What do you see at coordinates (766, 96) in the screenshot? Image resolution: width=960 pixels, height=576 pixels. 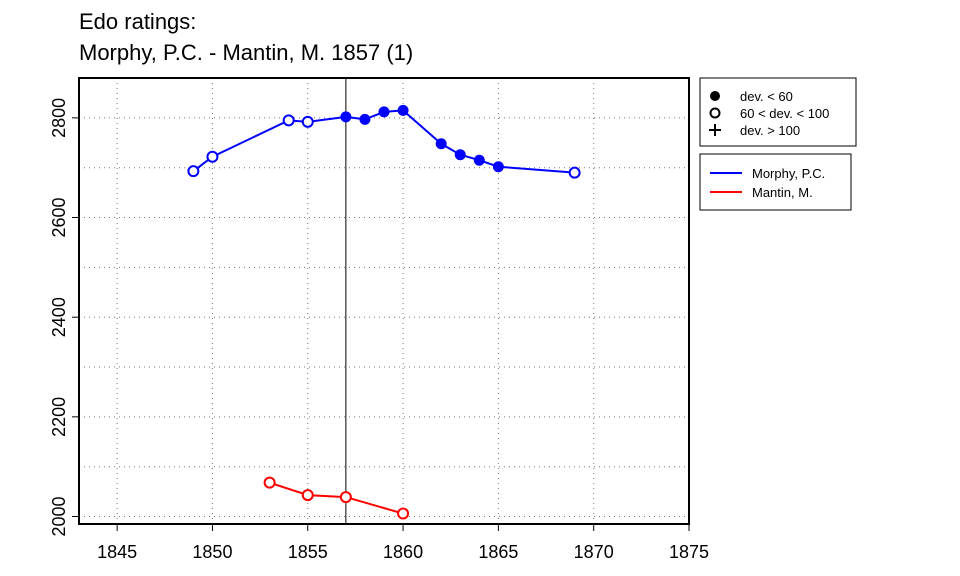 I see `marker-legend-label: dev. < 60` at bounding box center [766, 96].